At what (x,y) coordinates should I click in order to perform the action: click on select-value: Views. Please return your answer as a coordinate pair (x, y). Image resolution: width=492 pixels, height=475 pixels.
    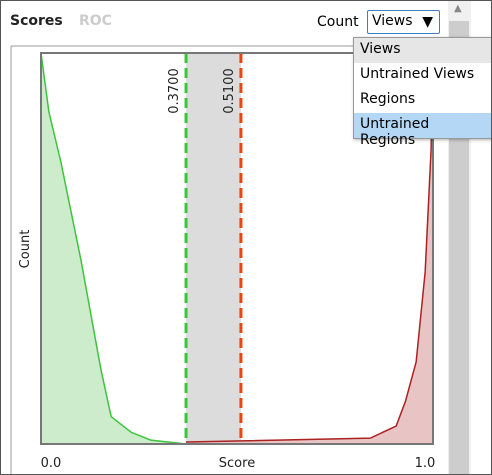
    Looking at the image, I should click on (392, 21).